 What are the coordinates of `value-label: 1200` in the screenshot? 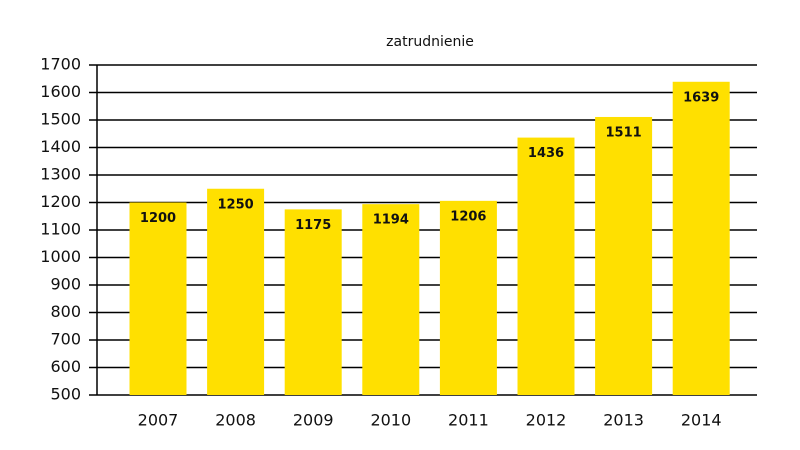 It's located at (158, 218).